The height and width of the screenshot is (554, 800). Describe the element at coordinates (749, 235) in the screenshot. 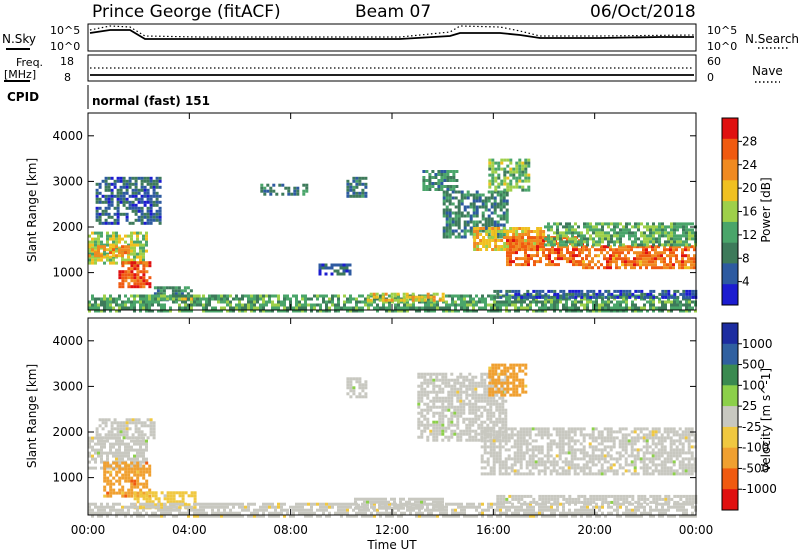

I see `colorbar-tick-label: 12` at that location.